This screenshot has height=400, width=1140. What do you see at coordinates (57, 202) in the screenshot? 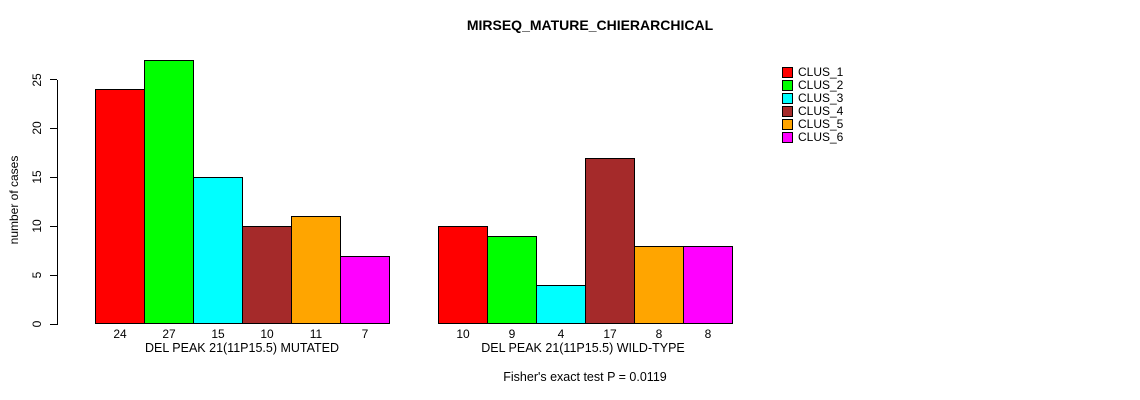
I see `y-axis-line` at bounding box center [57, 202].